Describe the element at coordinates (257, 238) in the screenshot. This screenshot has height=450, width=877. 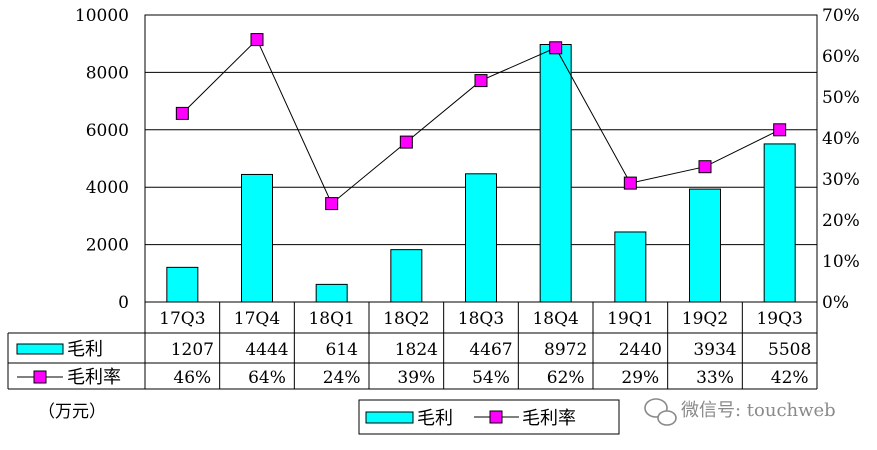
I see `bar-17Q4` at that location.